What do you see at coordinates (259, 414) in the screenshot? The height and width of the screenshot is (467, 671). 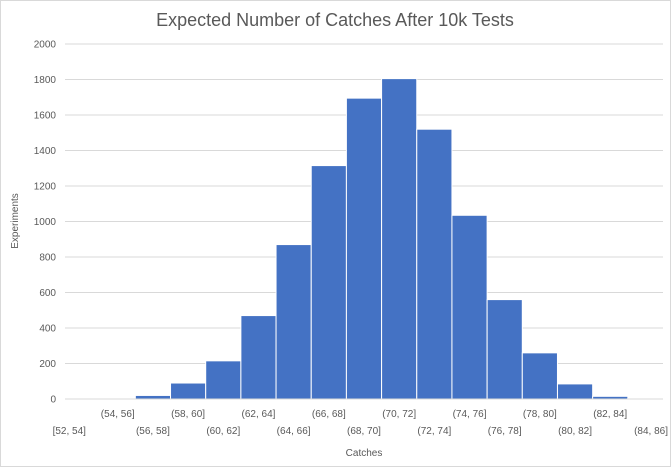 I see `x-tick-label: (62, 64]` at bounding box center [259, 414].